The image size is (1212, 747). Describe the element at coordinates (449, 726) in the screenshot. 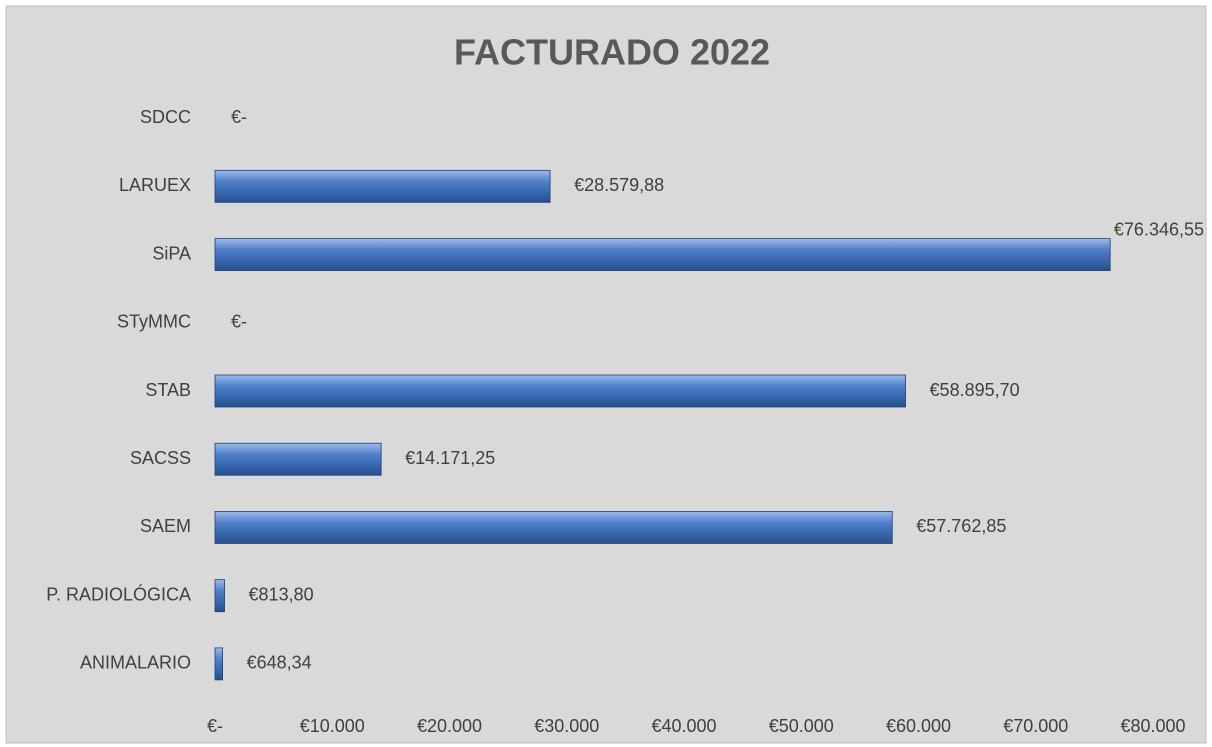

I see `x-tick-label: €20.000` at that location.